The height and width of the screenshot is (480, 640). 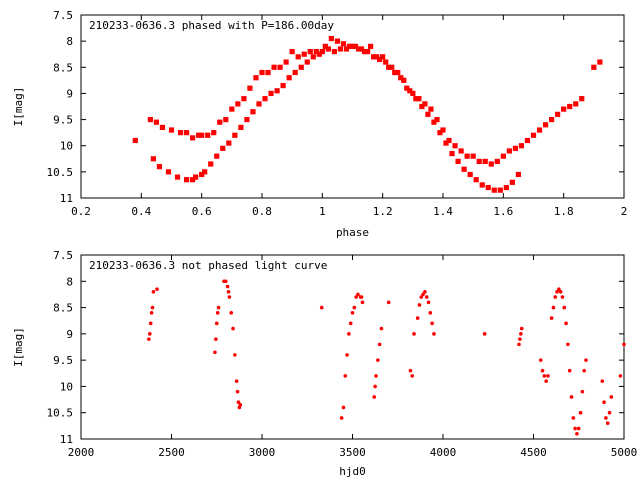 What do you see at coordinates (81, 211) in the screenshot?
I see `phased-x-tick-label: 0.2` at bounding box center [81, 211].